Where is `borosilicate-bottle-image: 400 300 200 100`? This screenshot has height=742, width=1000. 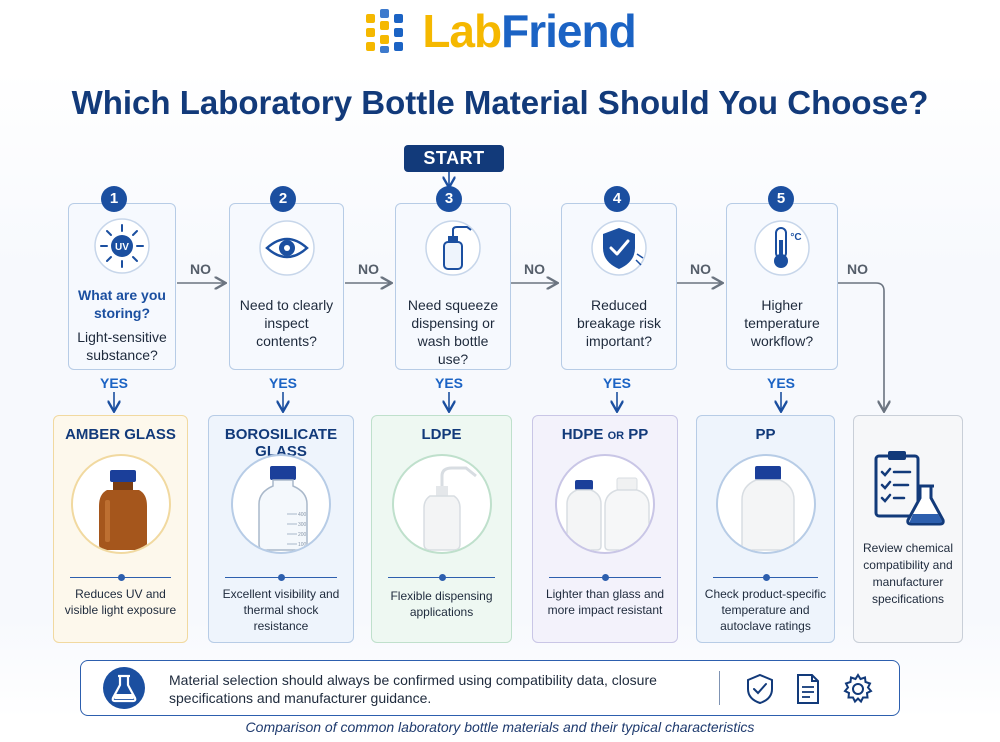 borosilicate-bottle-image: 400 300 200 100 is located at coordinates (281, 504).